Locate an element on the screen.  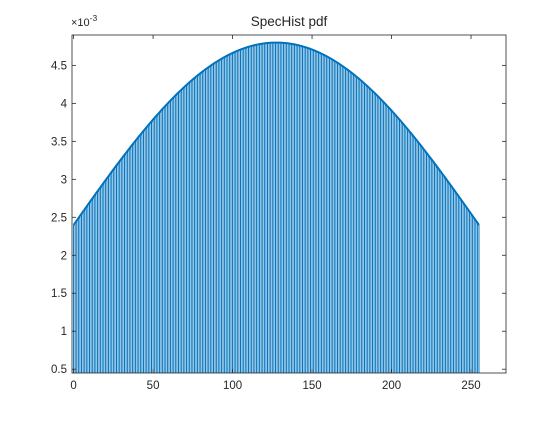
y-tick-label: 3.5 is located at coordinates (59, 142).